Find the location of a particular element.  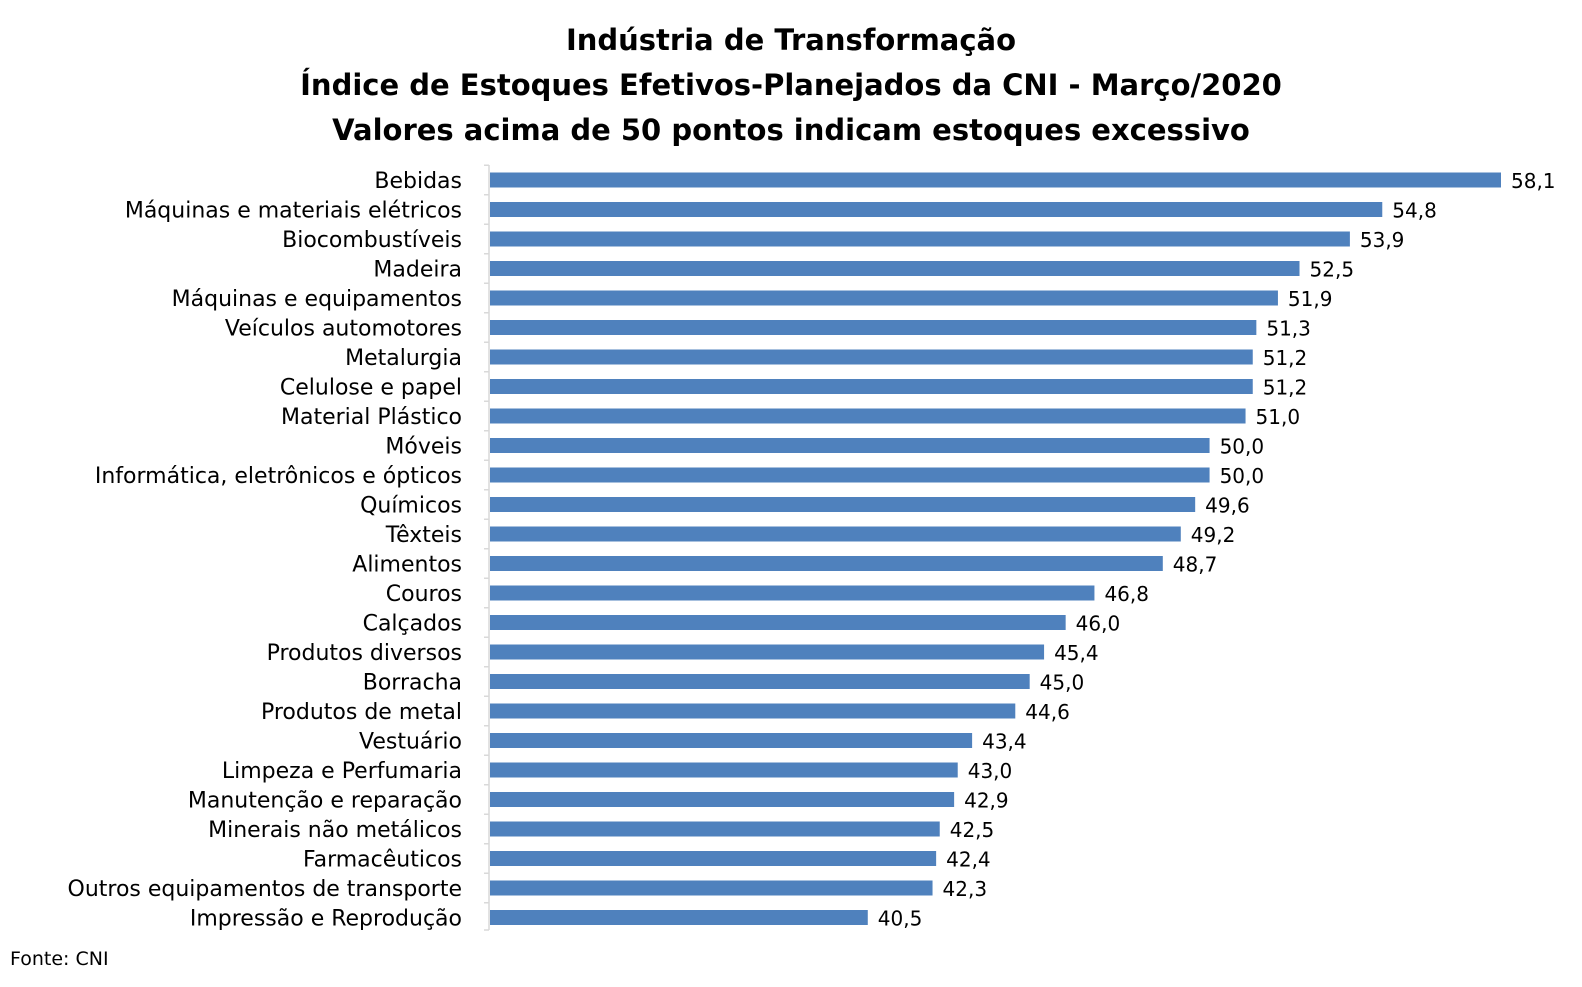

category-label: Bebidas is located at coordinates (418, 181).